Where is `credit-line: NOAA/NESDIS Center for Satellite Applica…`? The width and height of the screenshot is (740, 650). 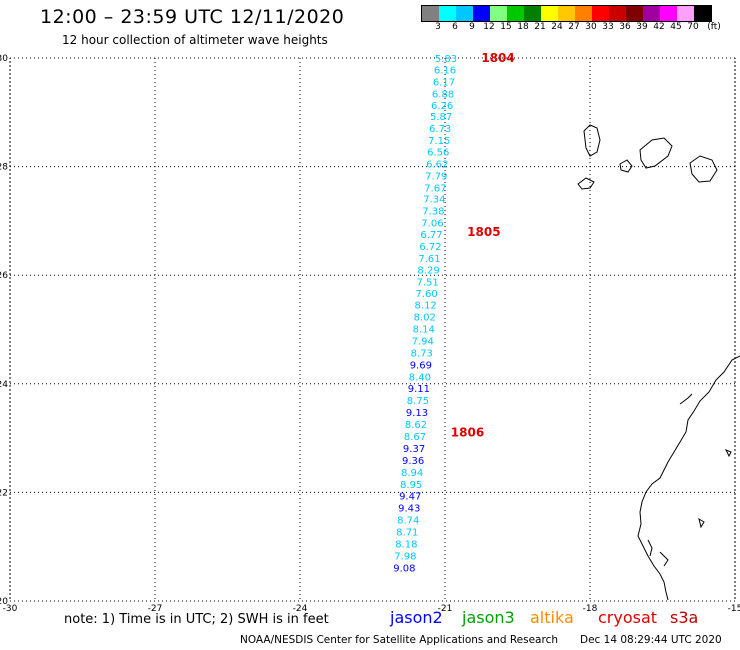
credit-line: NOAA/NESDIS Center for Satellite Applica… is located at coordinates (399, 640).